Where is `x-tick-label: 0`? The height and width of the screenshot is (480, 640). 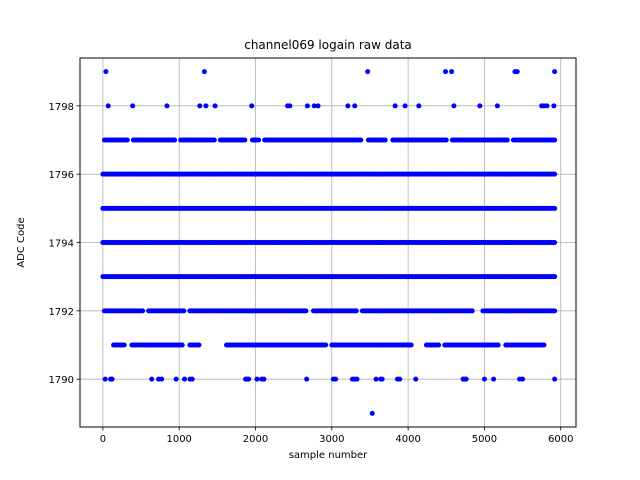 x-tick-label: 0 is located at coordinates (103, 439).